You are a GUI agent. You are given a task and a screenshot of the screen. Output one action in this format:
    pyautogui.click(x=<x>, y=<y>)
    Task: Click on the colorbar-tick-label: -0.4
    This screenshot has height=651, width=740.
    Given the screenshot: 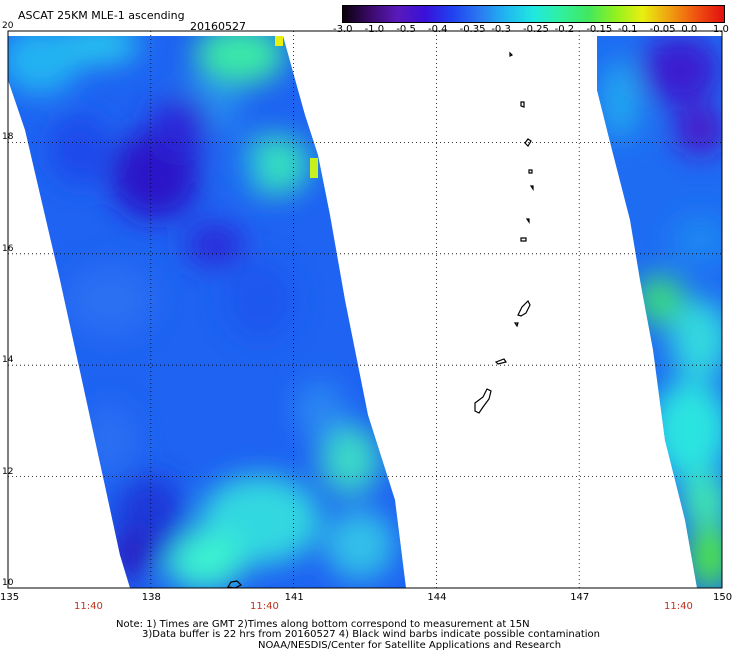 What is the action you would take?
    pyautogui.click(x=438, y=29)
    